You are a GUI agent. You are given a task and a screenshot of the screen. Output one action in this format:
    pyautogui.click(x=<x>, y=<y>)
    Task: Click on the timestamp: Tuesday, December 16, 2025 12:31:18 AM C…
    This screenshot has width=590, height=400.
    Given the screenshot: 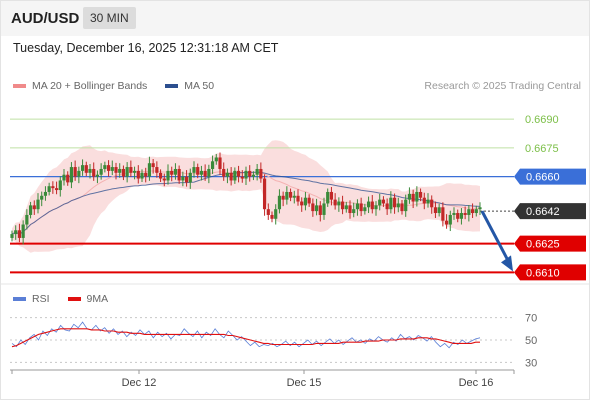 What is the action you would take?
    pyautogui.click(x=146, y=48)
    